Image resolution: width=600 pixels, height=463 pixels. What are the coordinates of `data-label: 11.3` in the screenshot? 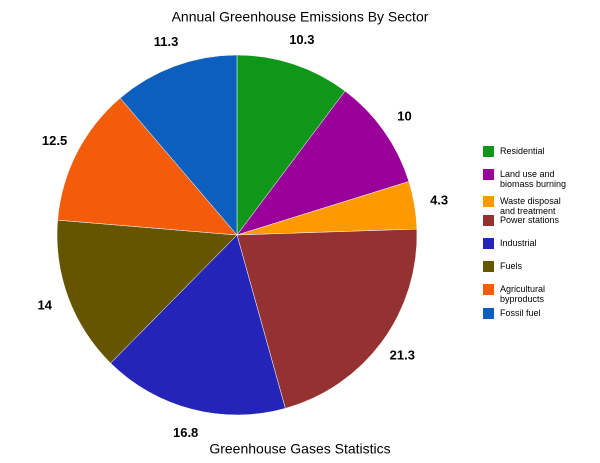 It's located at (166, 41).